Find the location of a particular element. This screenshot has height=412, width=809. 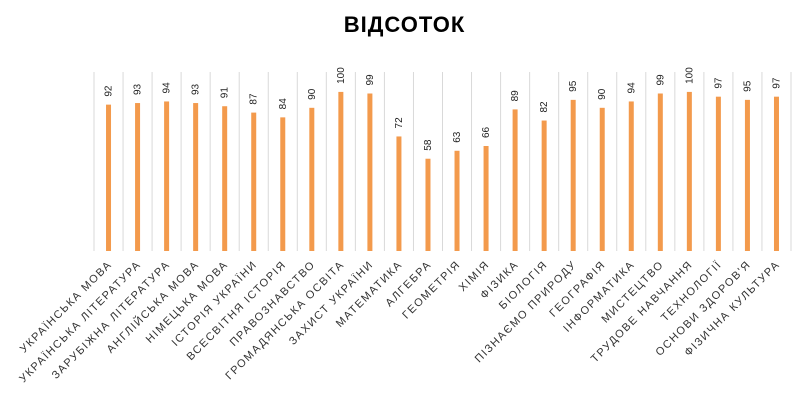

data-label: 84 is located at coordinates (283, 104).